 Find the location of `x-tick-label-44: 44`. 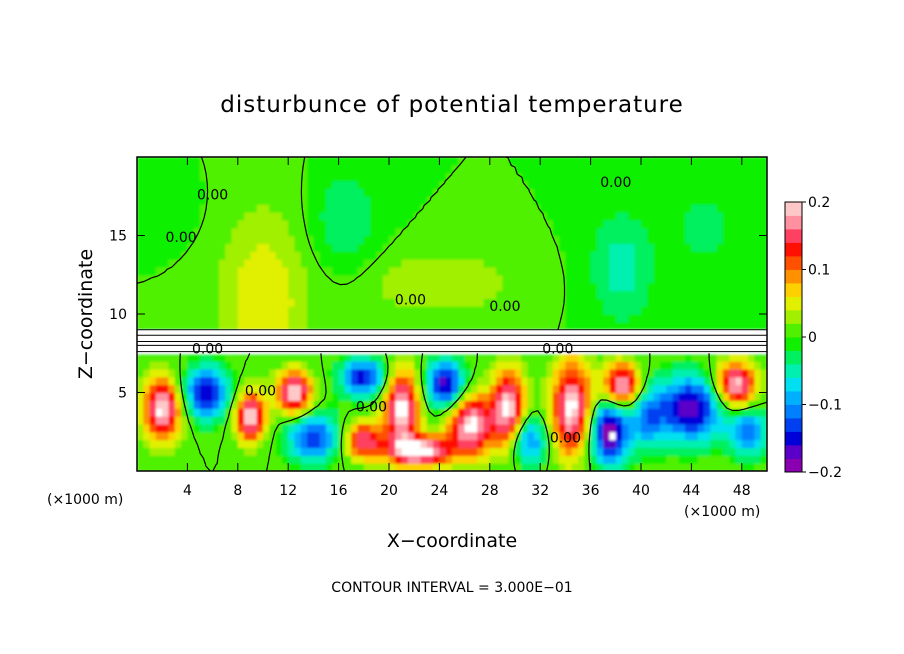

x-tick-label-44: 44 is located at coordinates (691, 491).